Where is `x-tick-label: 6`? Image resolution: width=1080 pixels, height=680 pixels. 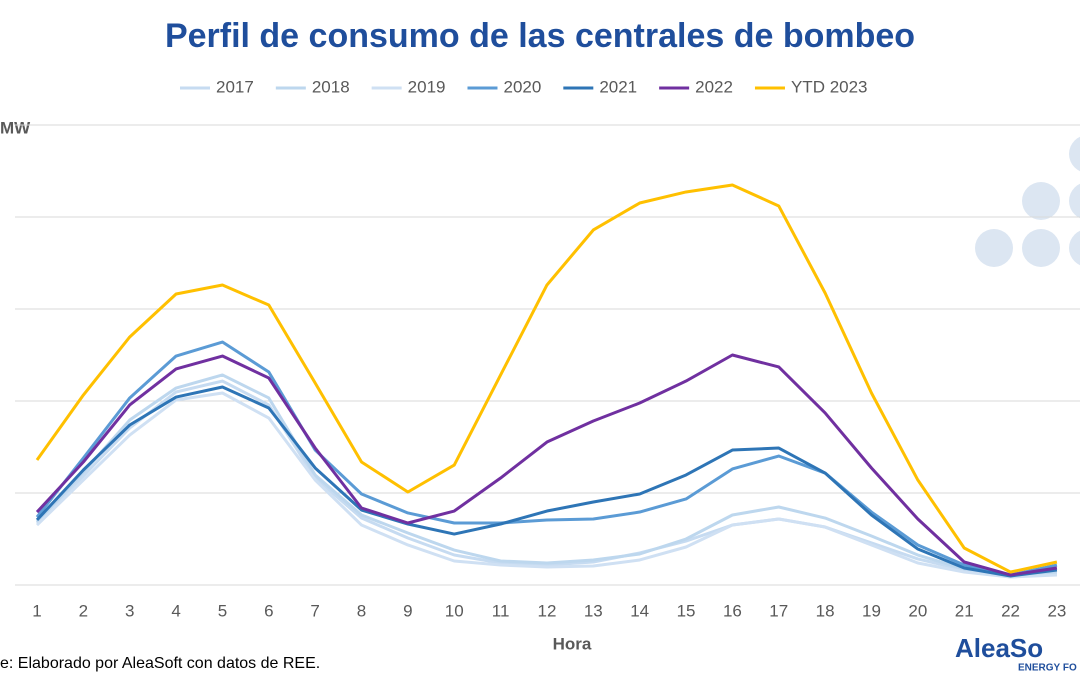
x-tick-label: 6 is located at coordinates (268, 610).